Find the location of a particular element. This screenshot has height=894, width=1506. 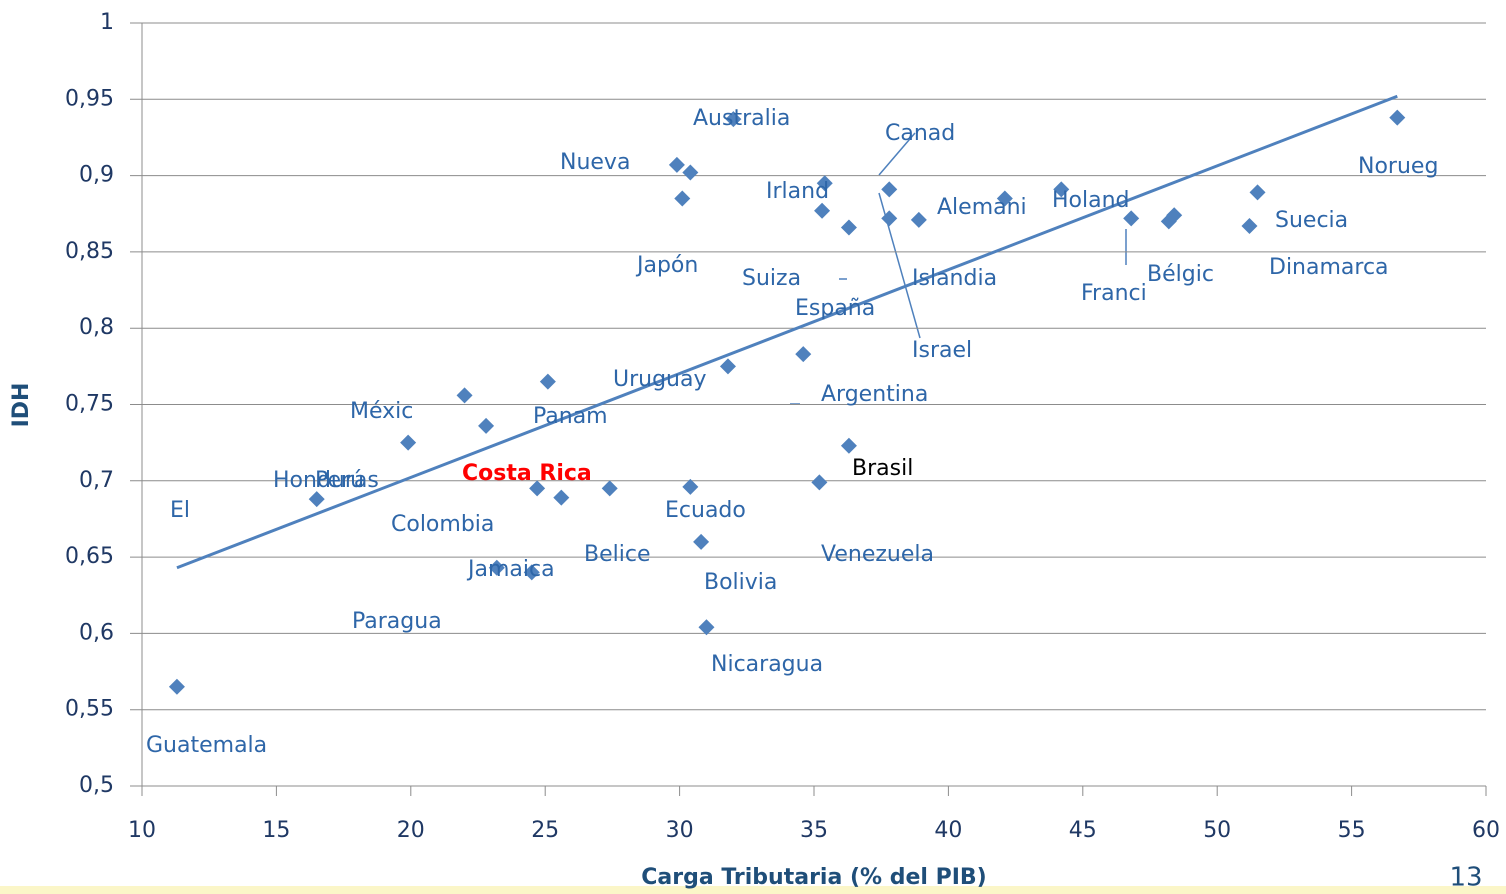

point-label: Norueg is located at coordinates (1398, 166).